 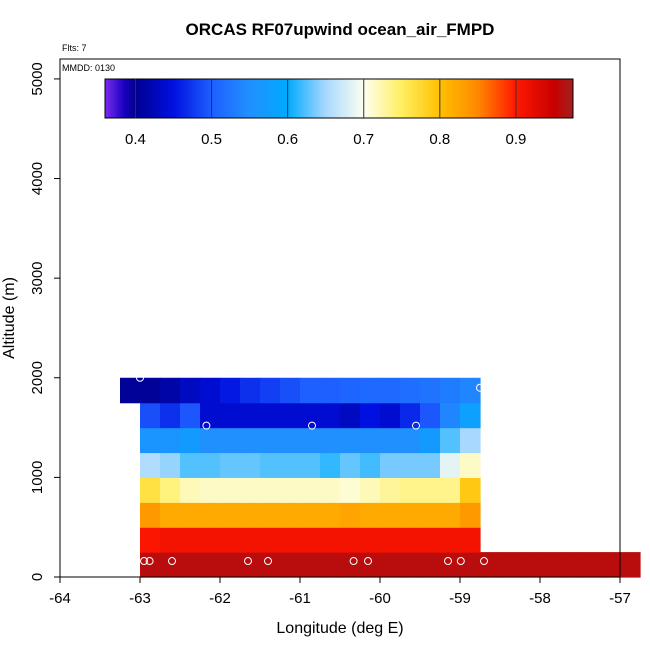 I want to click on y-tick-label: 2000, so click(x=37, y=377).